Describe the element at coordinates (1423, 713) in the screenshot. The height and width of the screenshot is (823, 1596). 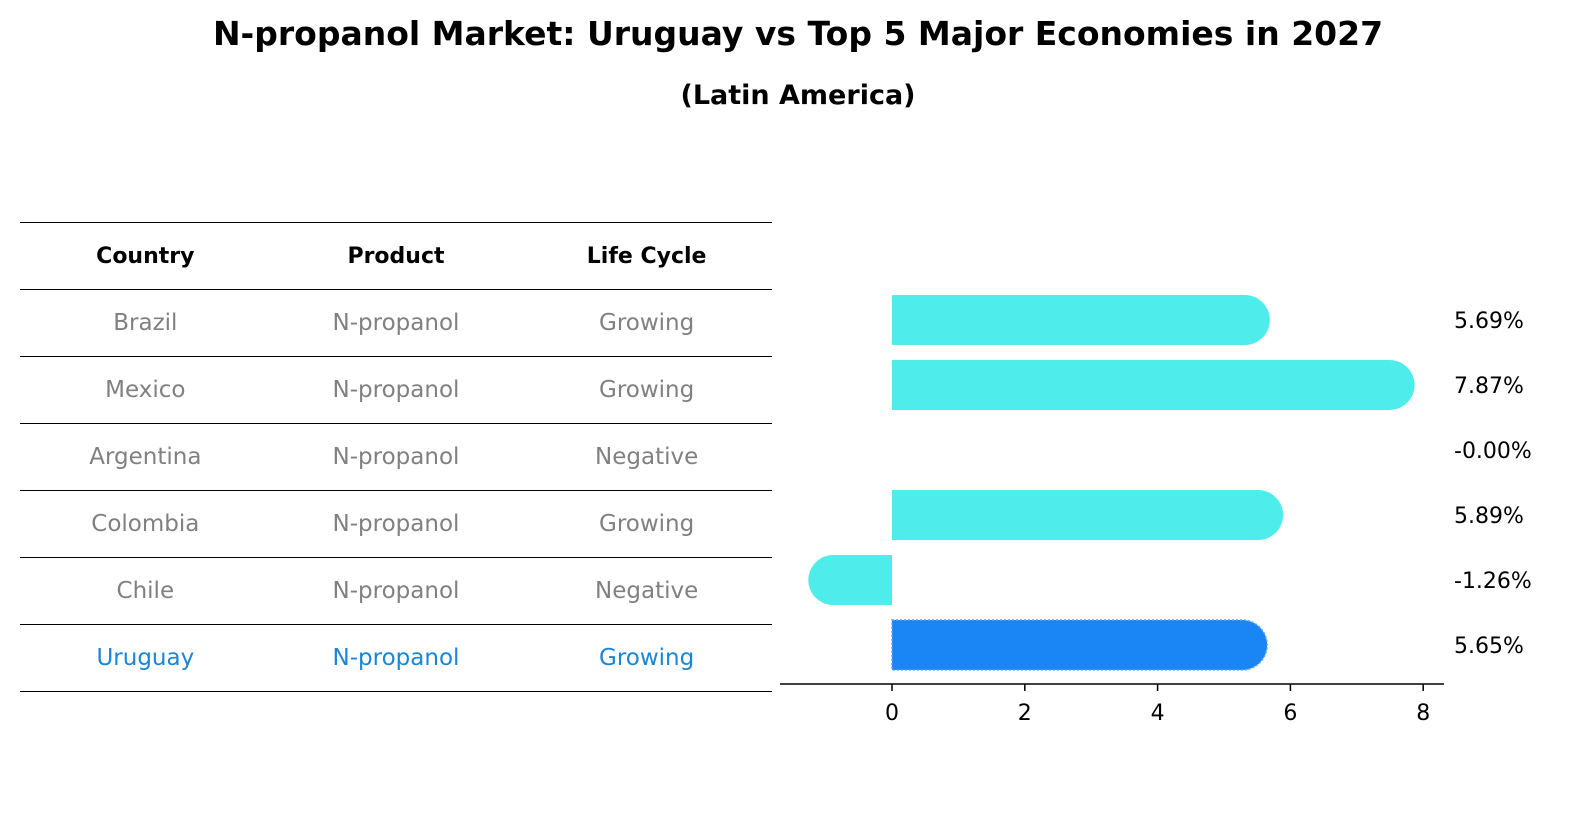
I see `x-tick-label: 8` at that location.